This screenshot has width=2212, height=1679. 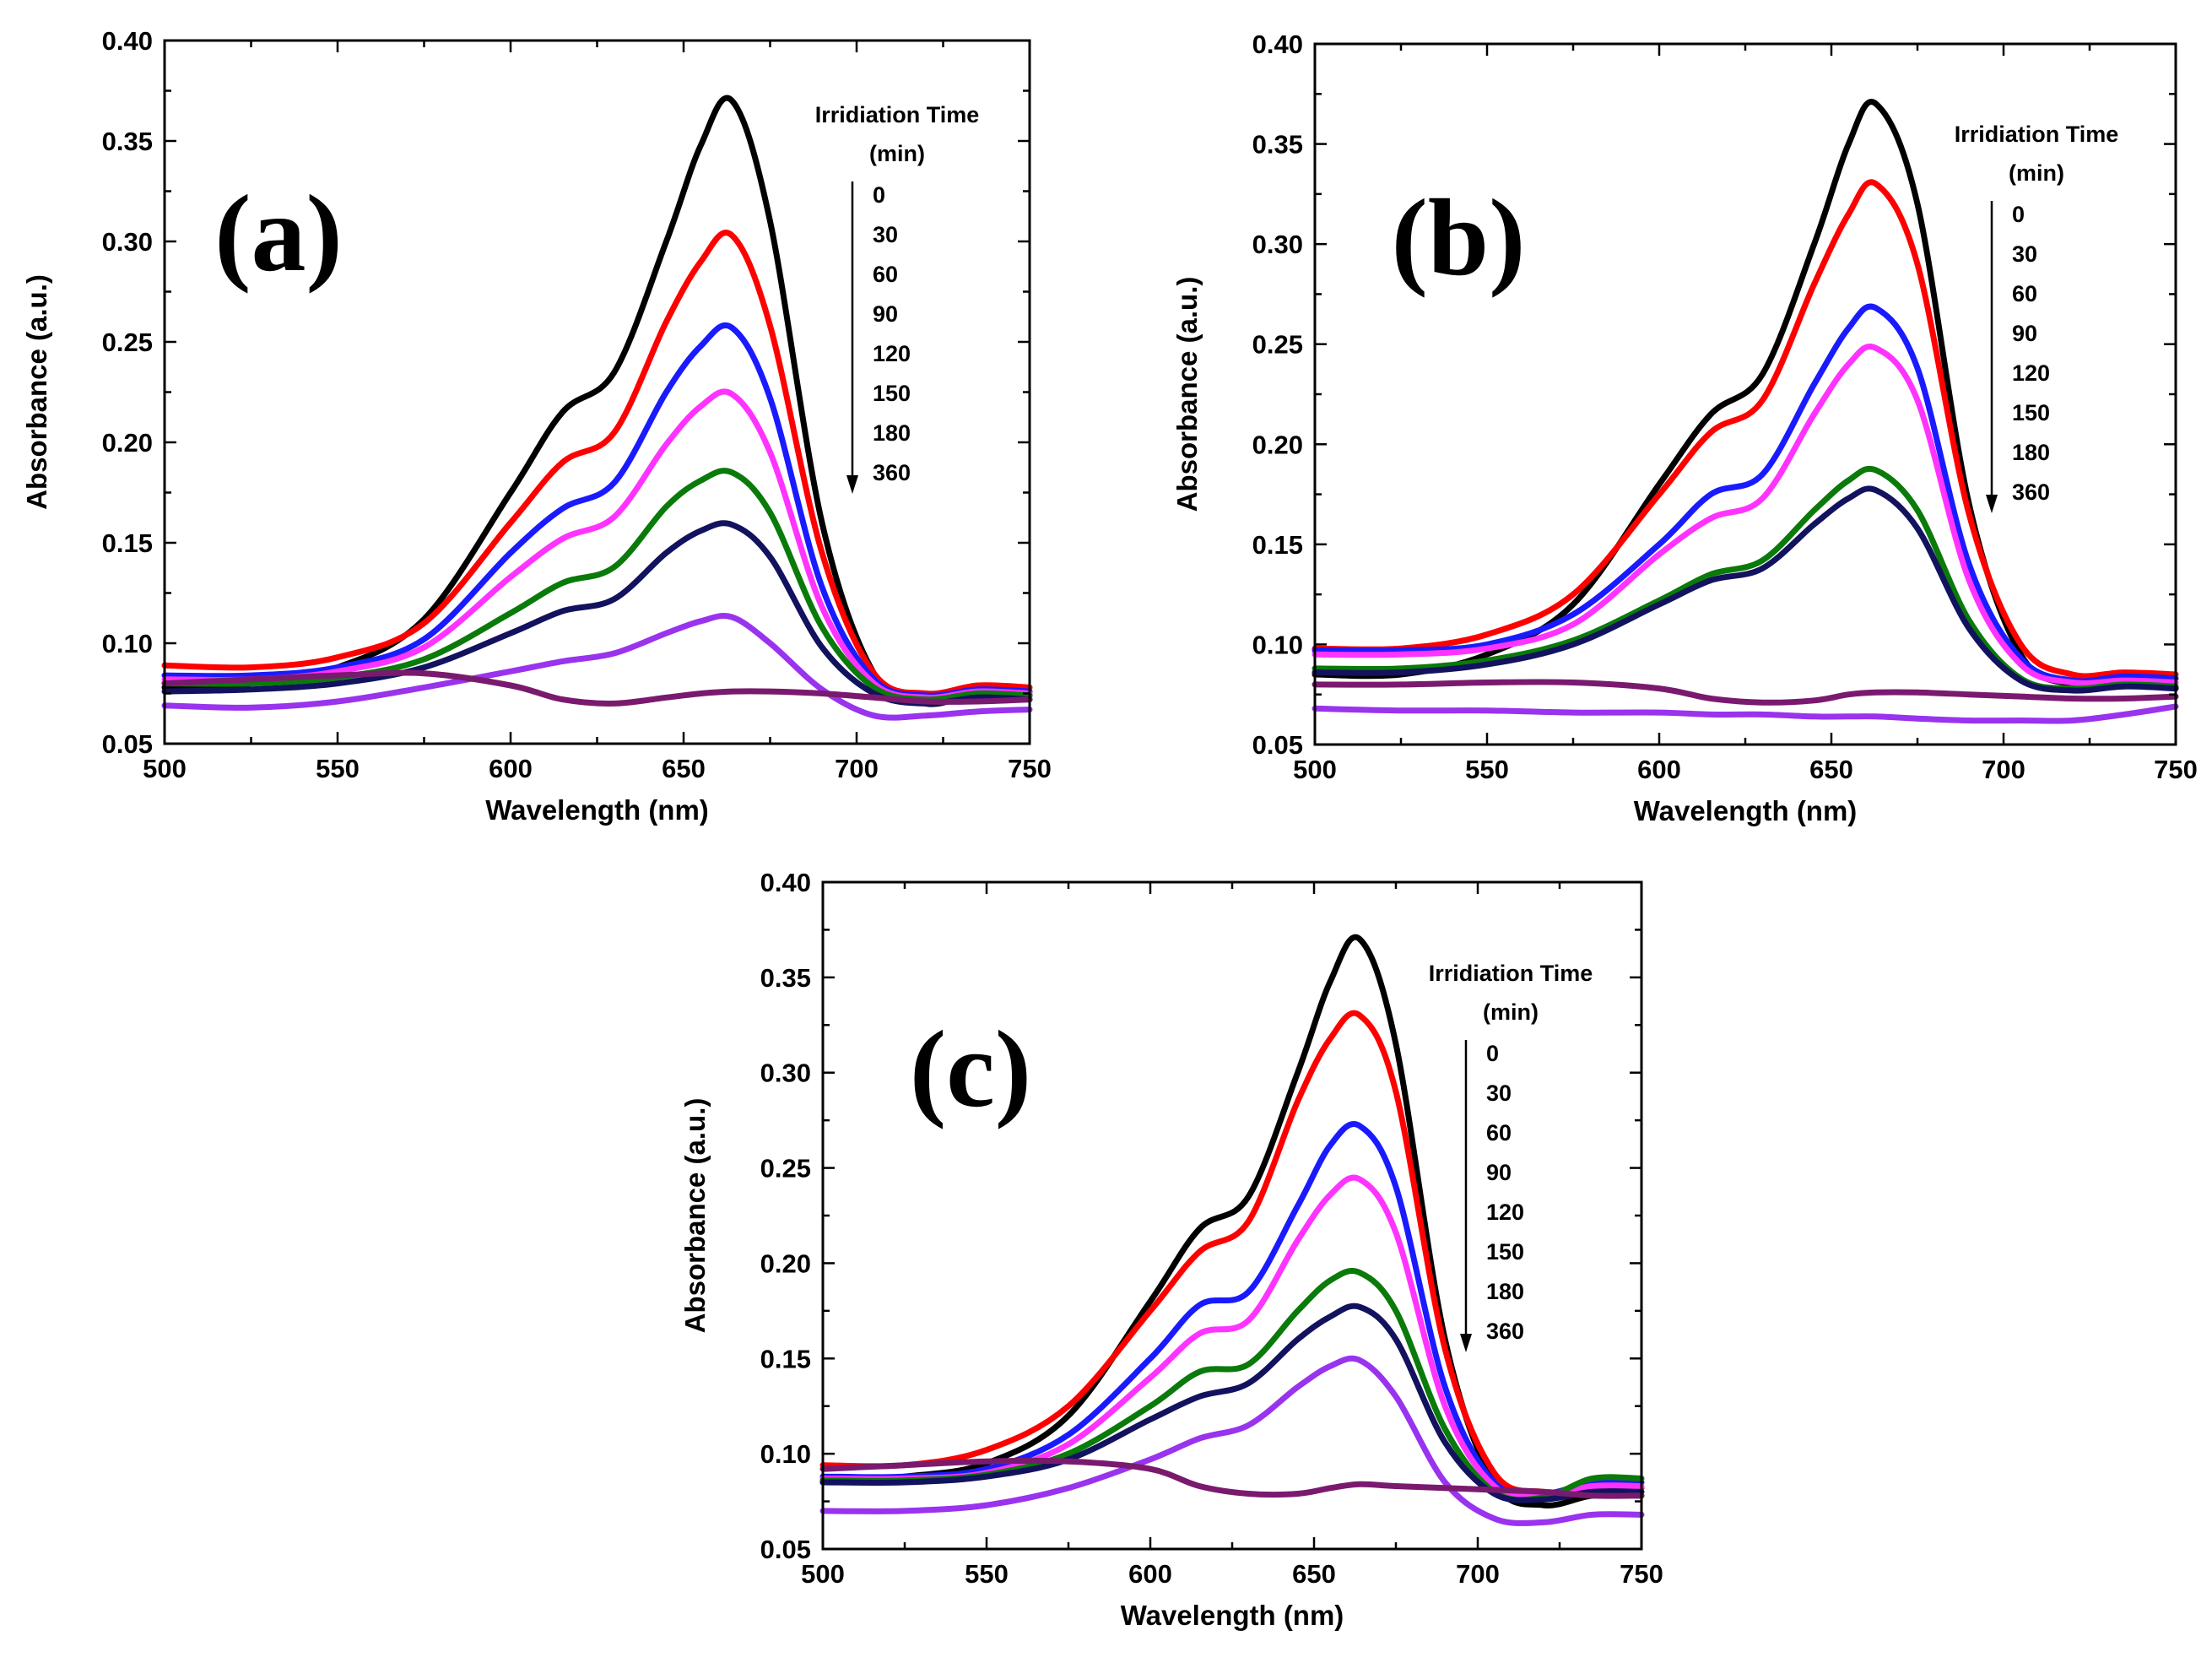 What do you see at coordinates (1505, 1252) in the screenshot?
I see `panel-c-legend-entry: 150` at bounding box center [1505, 1252].